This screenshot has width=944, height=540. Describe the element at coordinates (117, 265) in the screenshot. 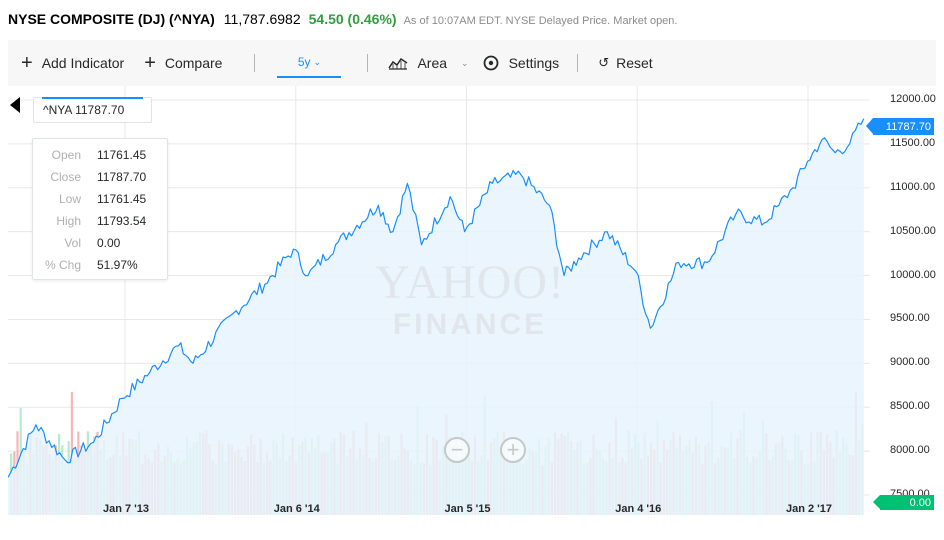

I see `tooltip-value: 51.97%` at that location.